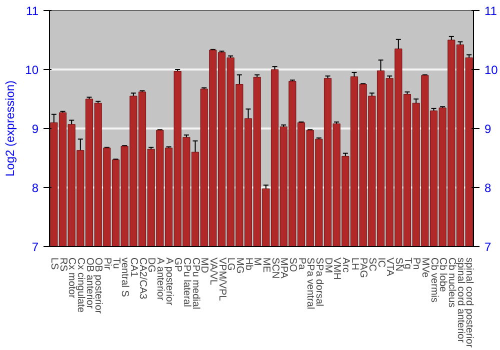  What do you see at coordinates (80, 285) in the screenshot?
I see `x-tick-label: Cx cingulate` at bounding box center [80, 285].